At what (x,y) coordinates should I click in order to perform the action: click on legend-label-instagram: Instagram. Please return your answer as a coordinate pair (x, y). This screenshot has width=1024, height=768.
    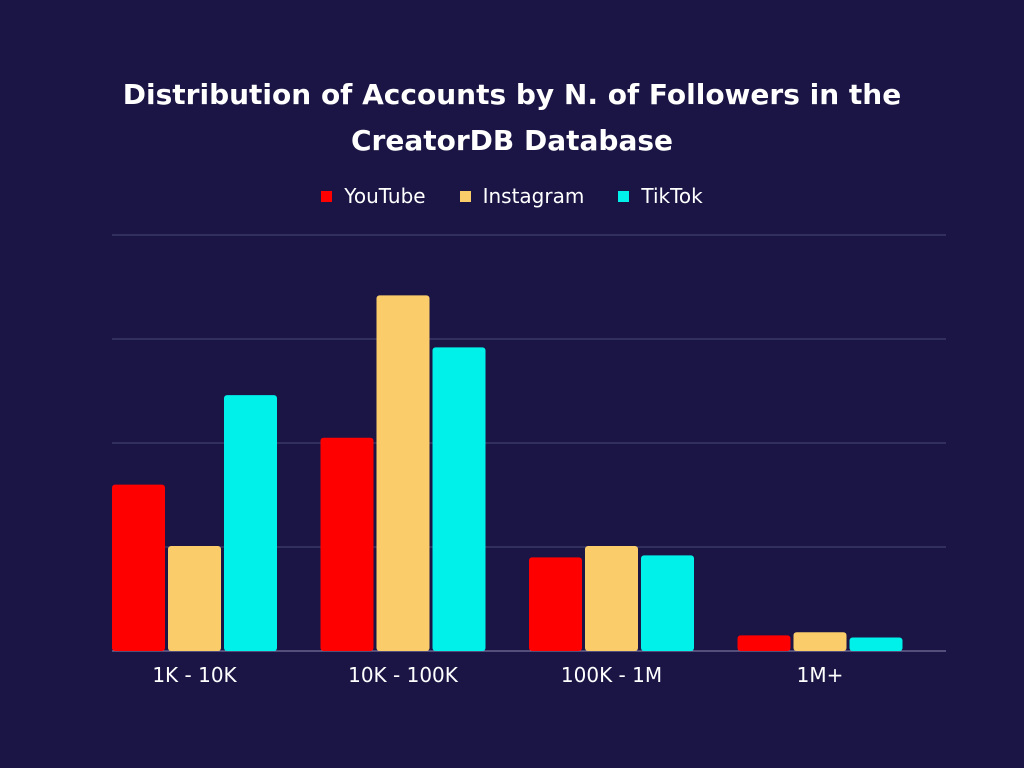
    Looking at the image, I should click on (533, 196).